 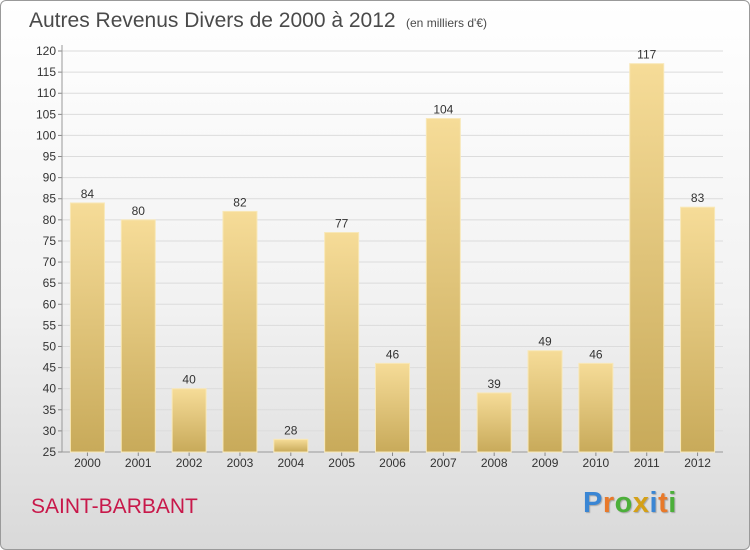 What do you see at coordinates (341, 463) in the screenshot?
I see `x-tick-label: 2005` at bounding box center [341, 463].